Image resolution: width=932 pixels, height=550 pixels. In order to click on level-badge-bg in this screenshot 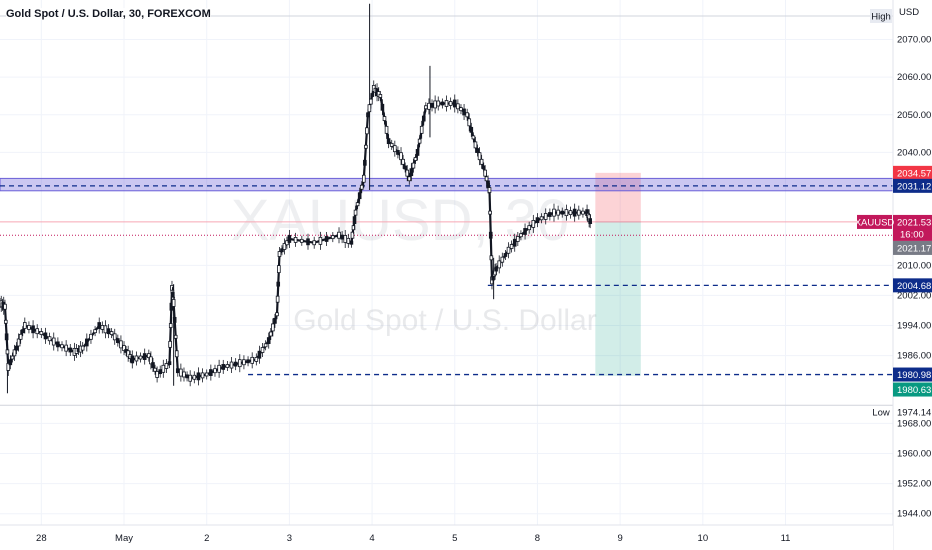, I will do `click(912, 374)`.